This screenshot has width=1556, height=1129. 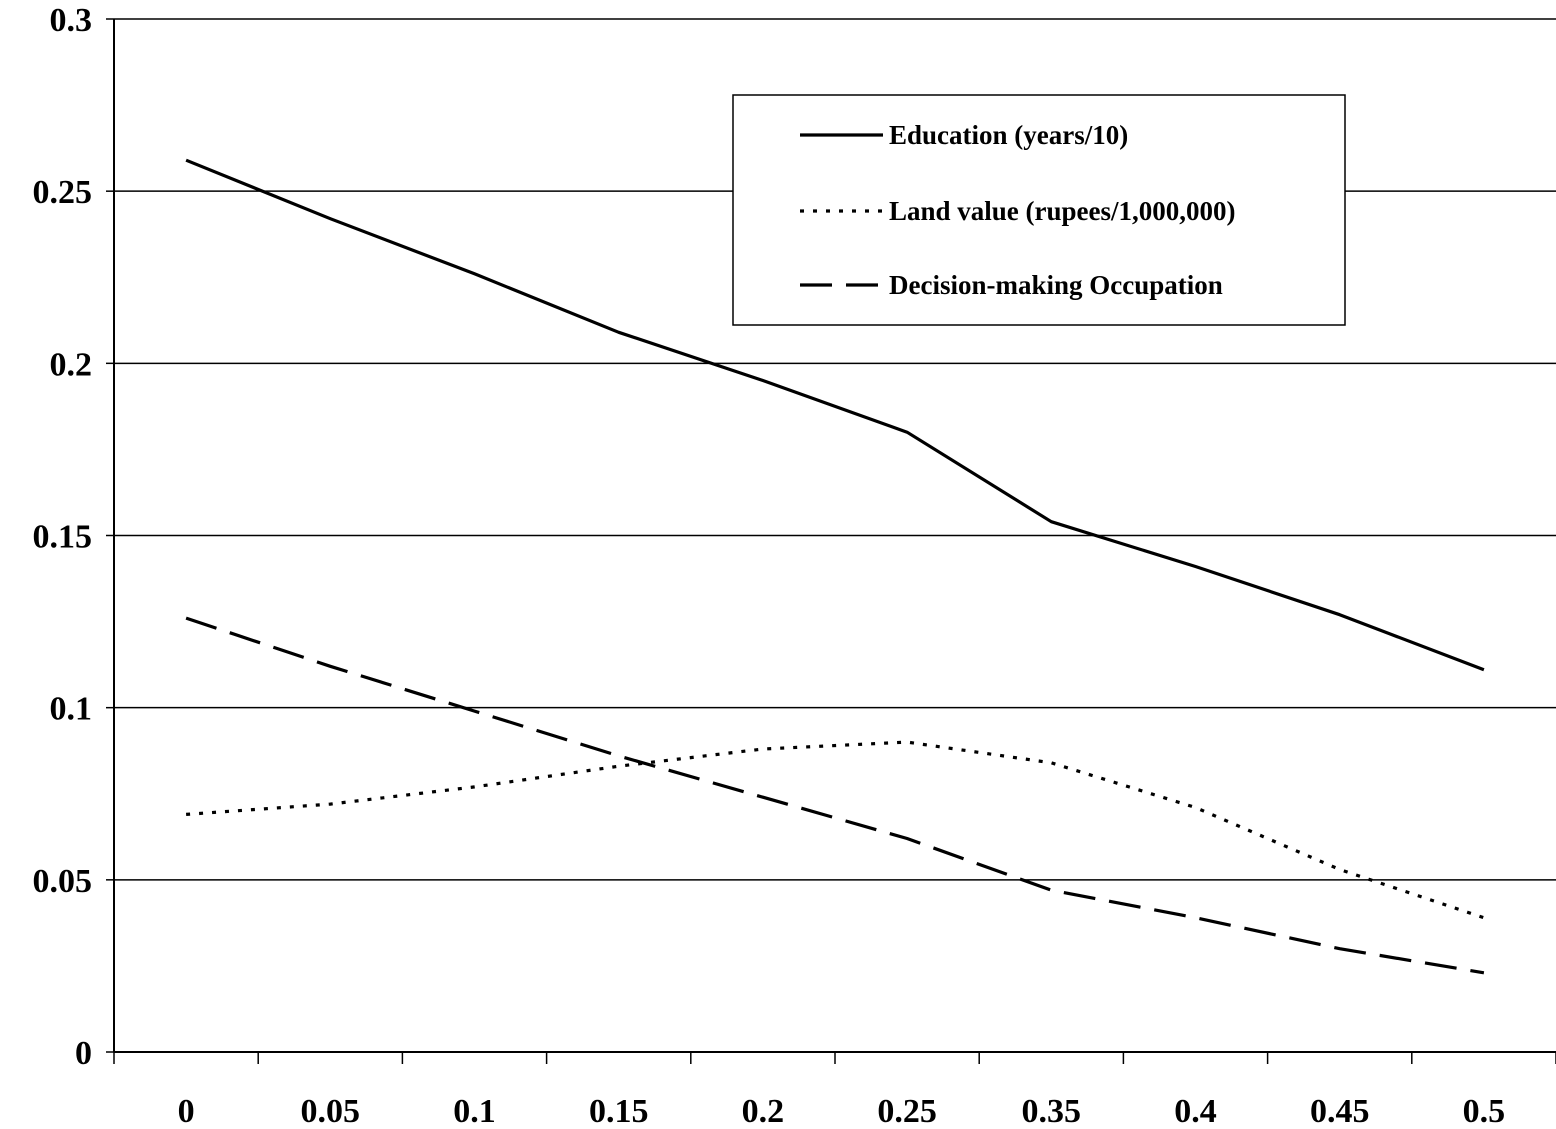 What do you see at coordinates (71, 20) in the screenshot?
I see `y-tick-label: 0.3` at bounding box center [71, 20].